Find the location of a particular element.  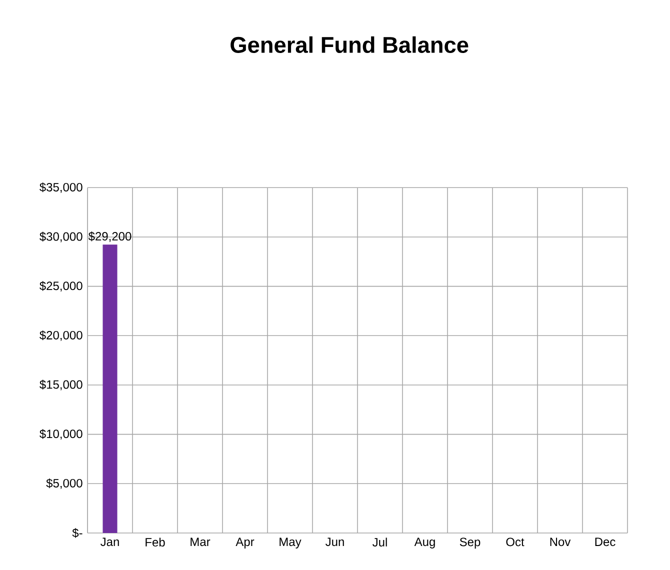

y-tick-label: $- is located at coordinates (77, 533).